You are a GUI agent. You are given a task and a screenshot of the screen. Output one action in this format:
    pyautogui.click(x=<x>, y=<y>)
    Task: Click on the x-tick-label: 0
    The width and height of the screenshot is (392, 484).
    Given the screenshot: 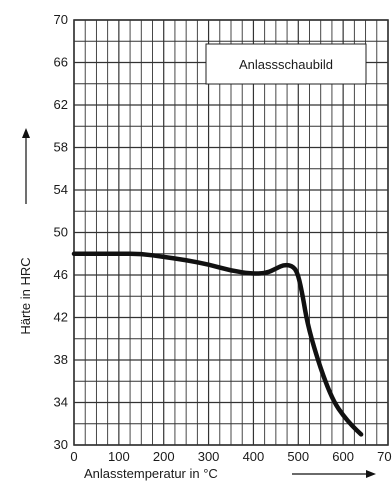 What is the action you would take?
    pyautogui.click(x=73, y=456)
    